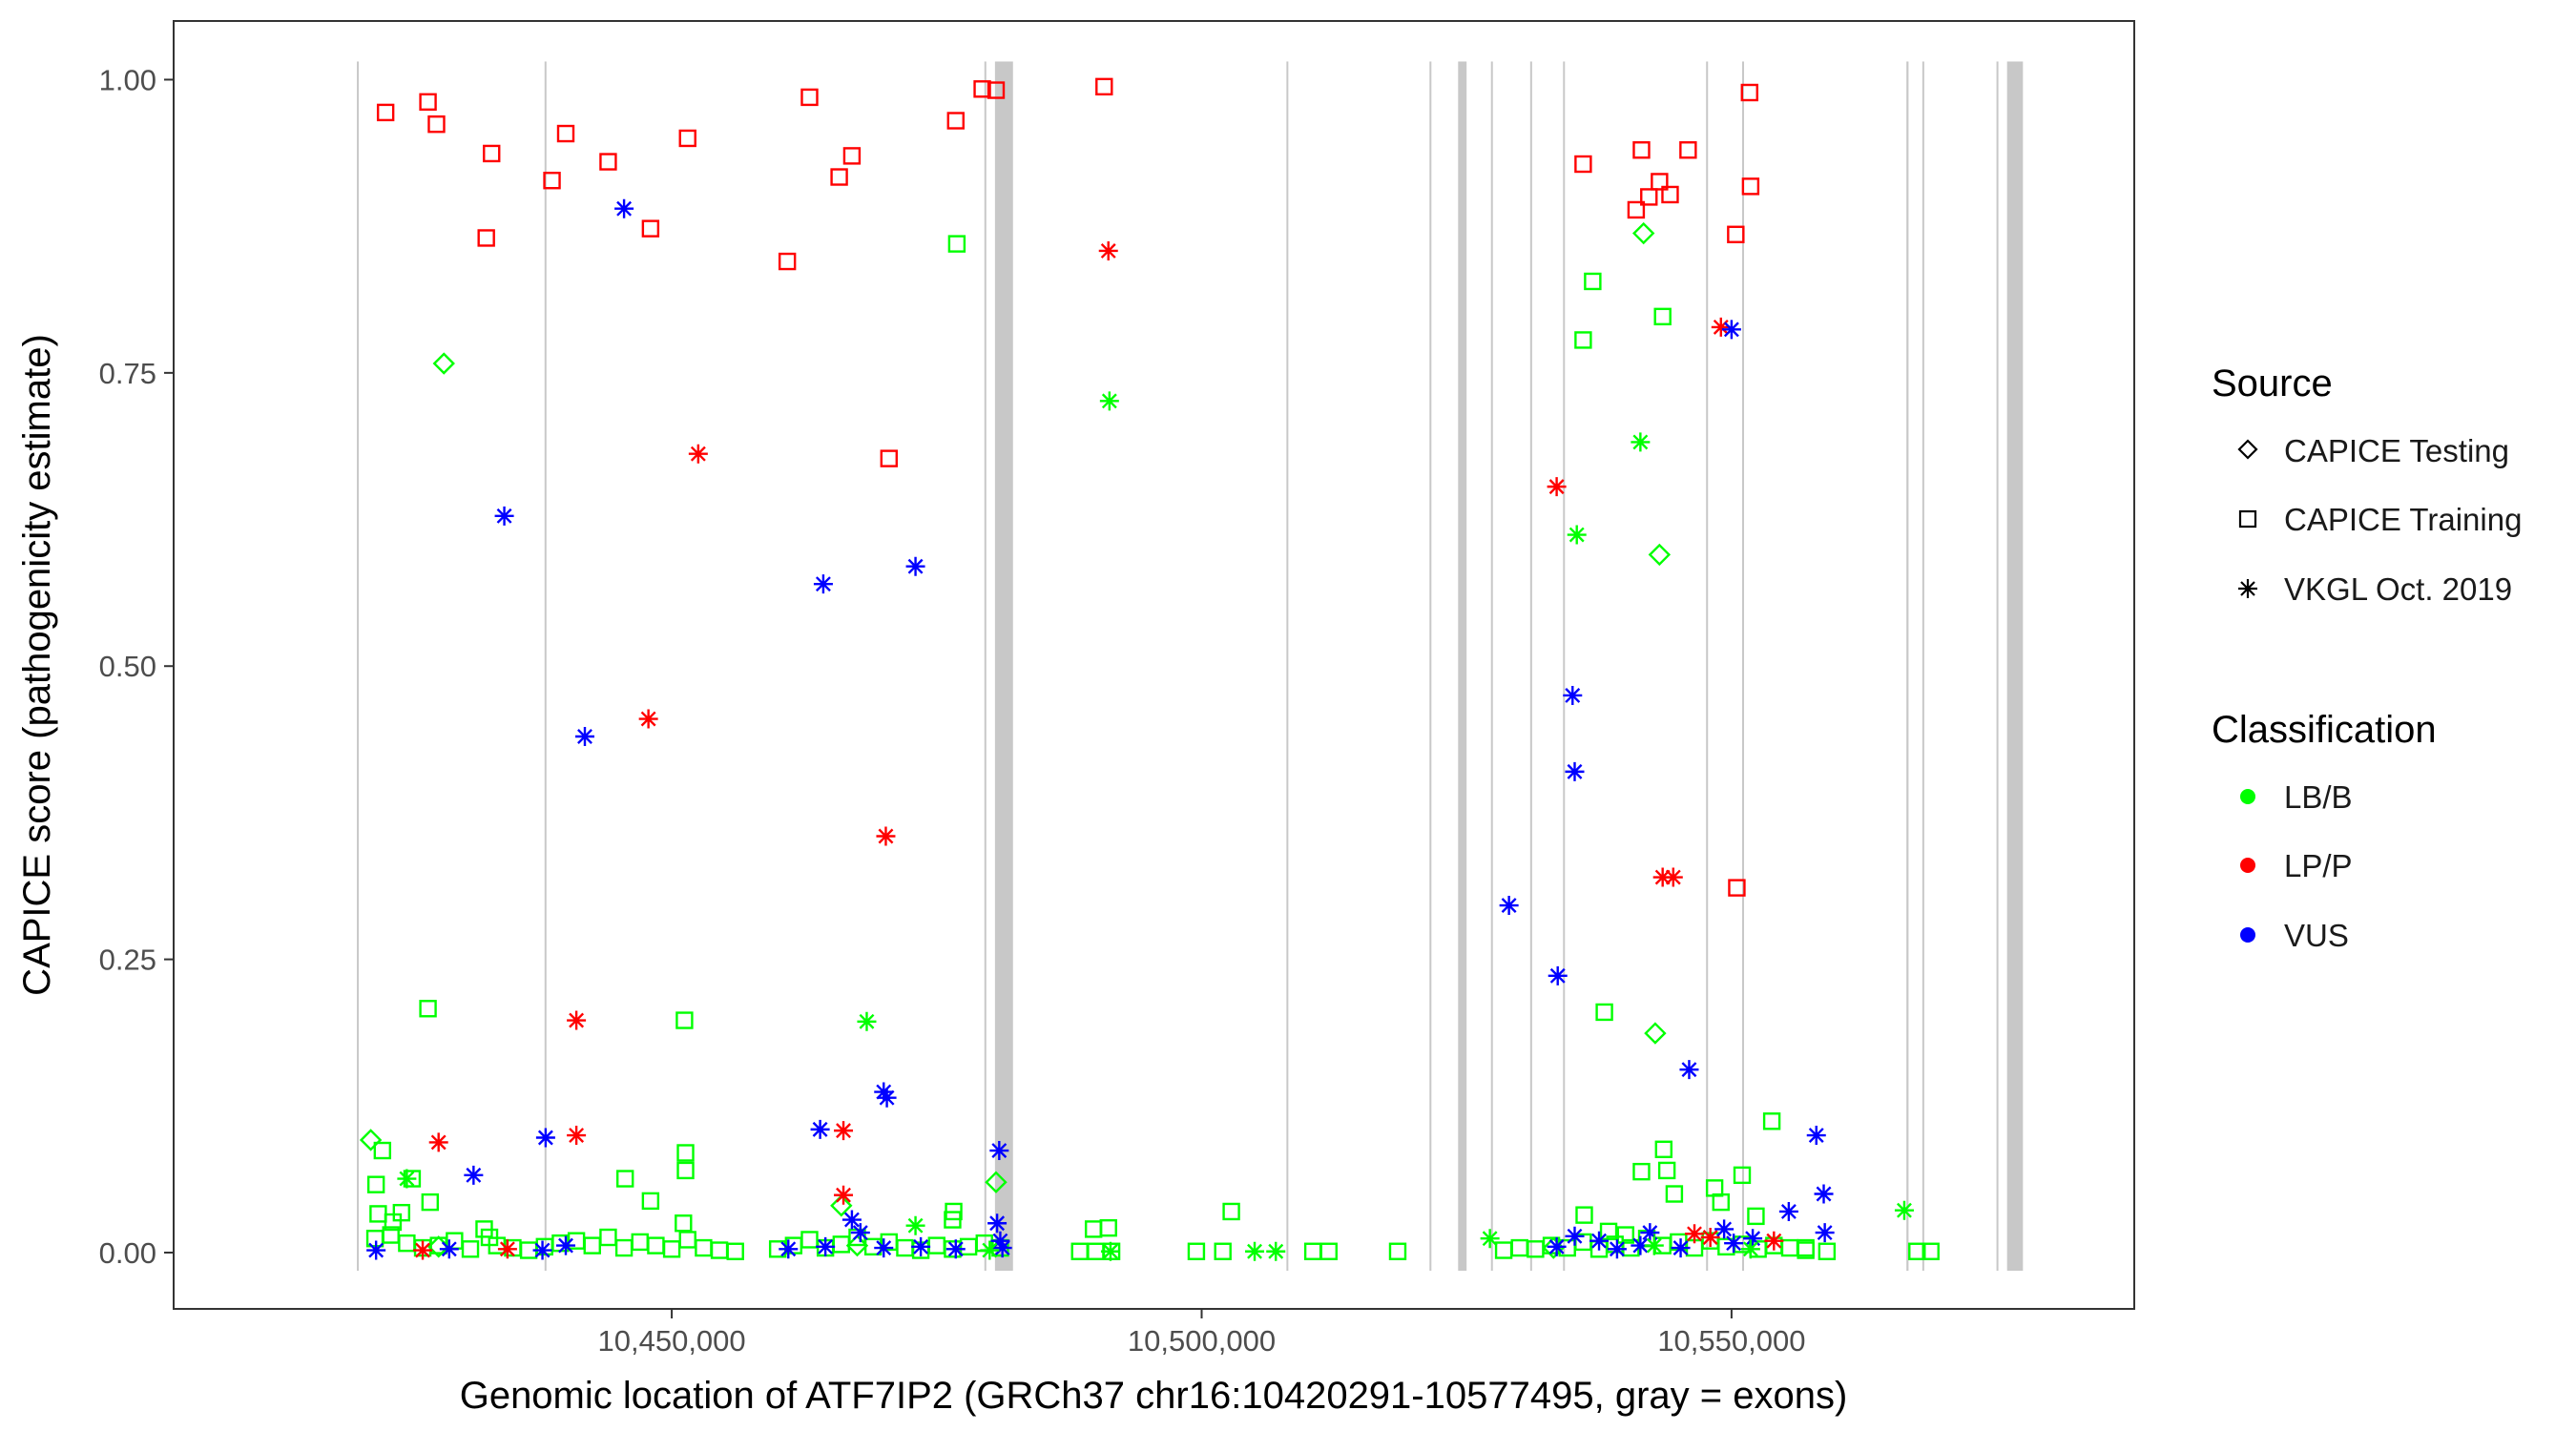 This screenshot has height=1431, width=2576. I want to click on legend-entry-capice-testing: CAPICE Testing, so click(2373, 450).